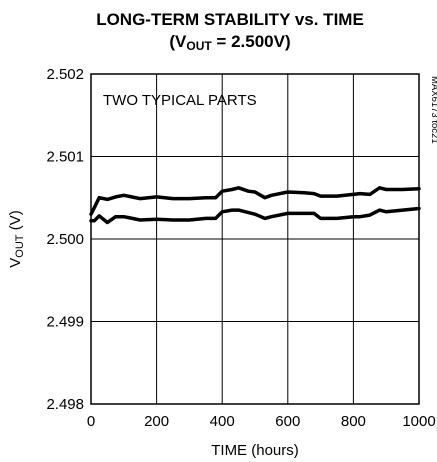 Image resolution: width=437 pixels, height=462 pixels. Describe the element at coordinates (156, 421) in the screenshot. I see `x-tick-label: 200` at that location.